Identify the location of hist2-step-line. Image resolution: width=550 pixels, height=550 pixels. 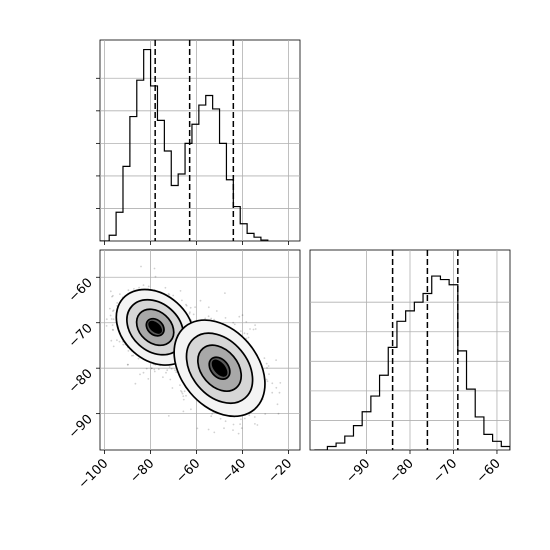
(412, 362).